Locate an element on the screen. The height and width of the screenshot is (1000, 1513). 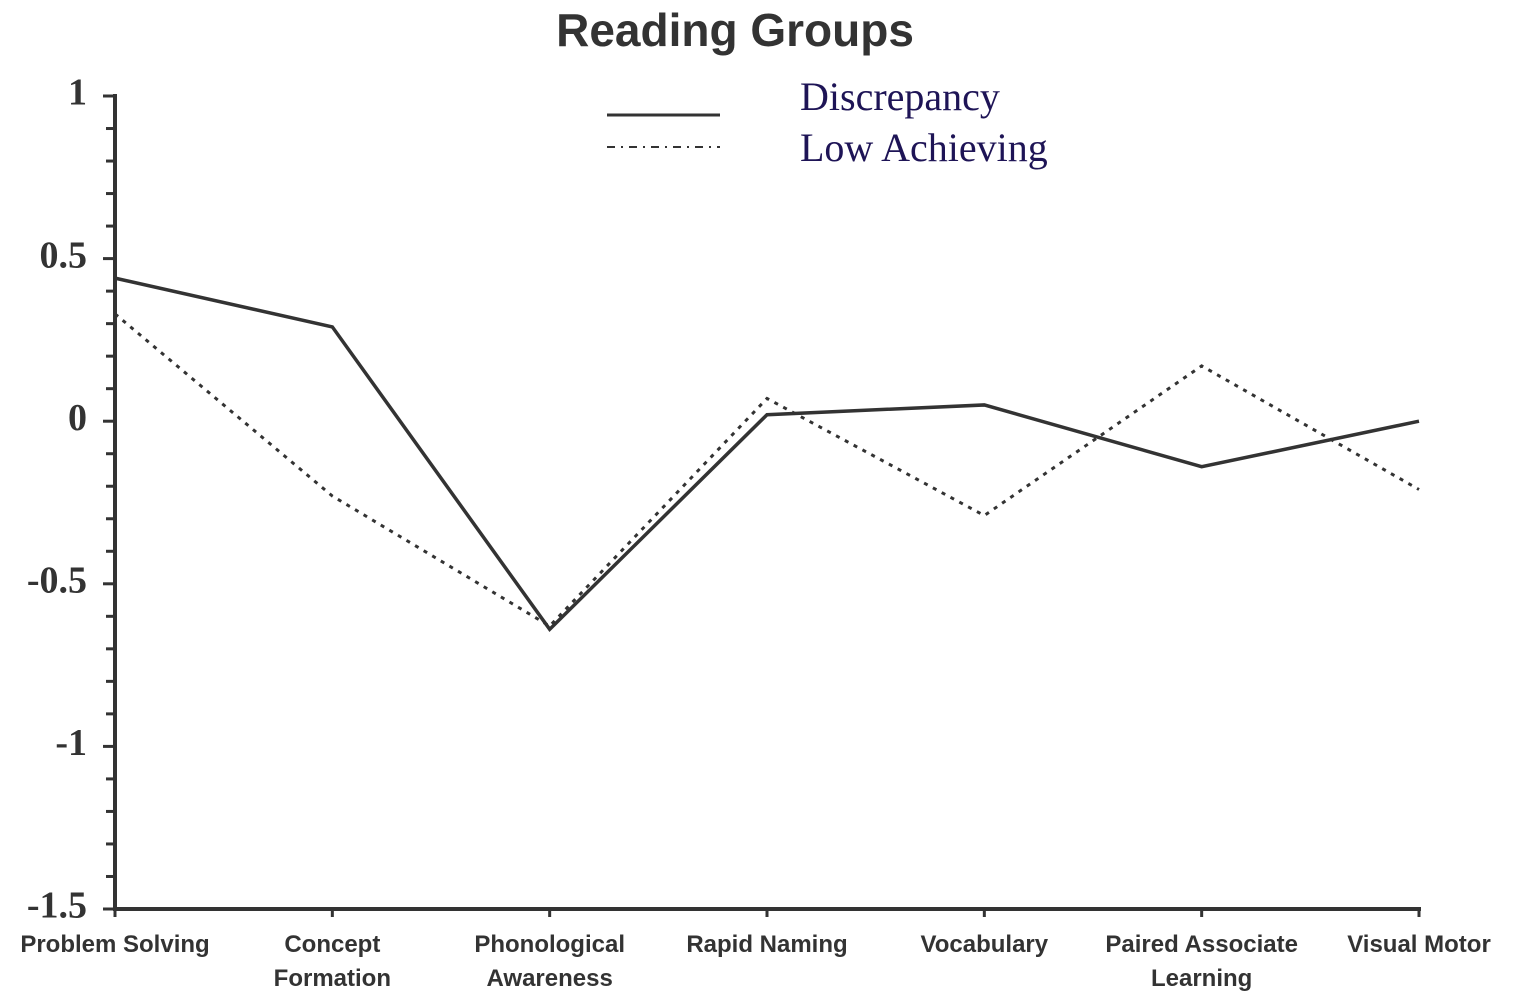
legend-label: Low Achieving is located at coordinates (924, 147).